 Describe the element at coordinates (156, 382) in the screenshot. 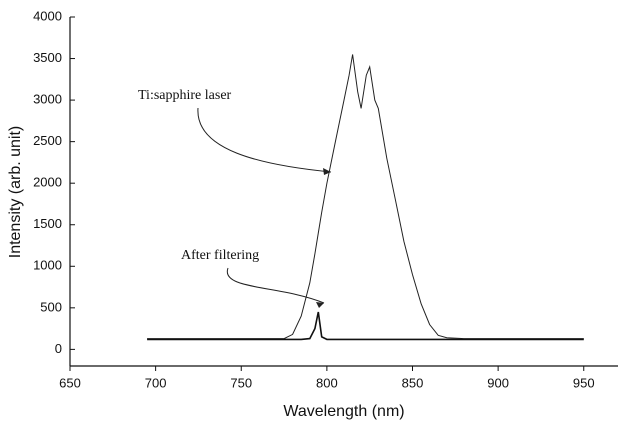

I see `x-tick-label: 700` at that location.